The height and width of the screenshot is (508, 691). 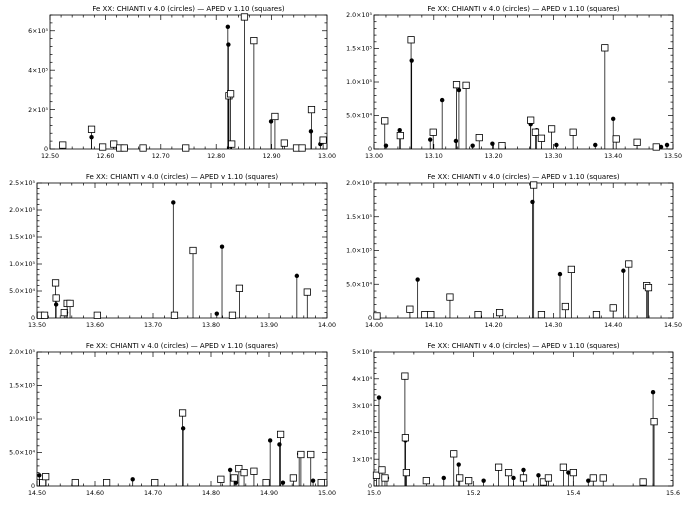 I want to click on y-tick-label: 3×10⁴, so click(x=362, y=406).